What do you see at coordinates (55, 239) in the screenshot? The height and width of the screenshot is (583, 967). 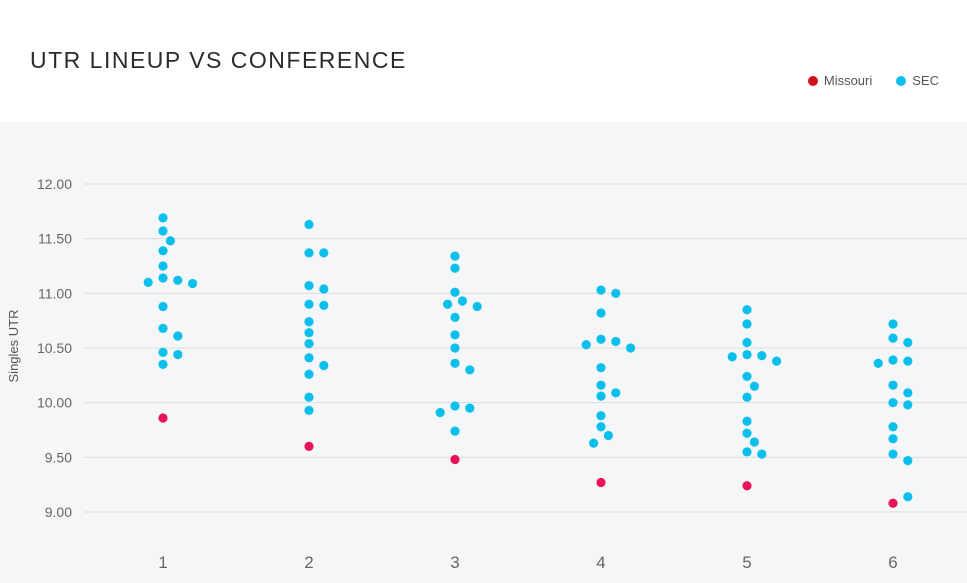 I see `y-tick-label: 11.50` at bounding box center [55, 239].